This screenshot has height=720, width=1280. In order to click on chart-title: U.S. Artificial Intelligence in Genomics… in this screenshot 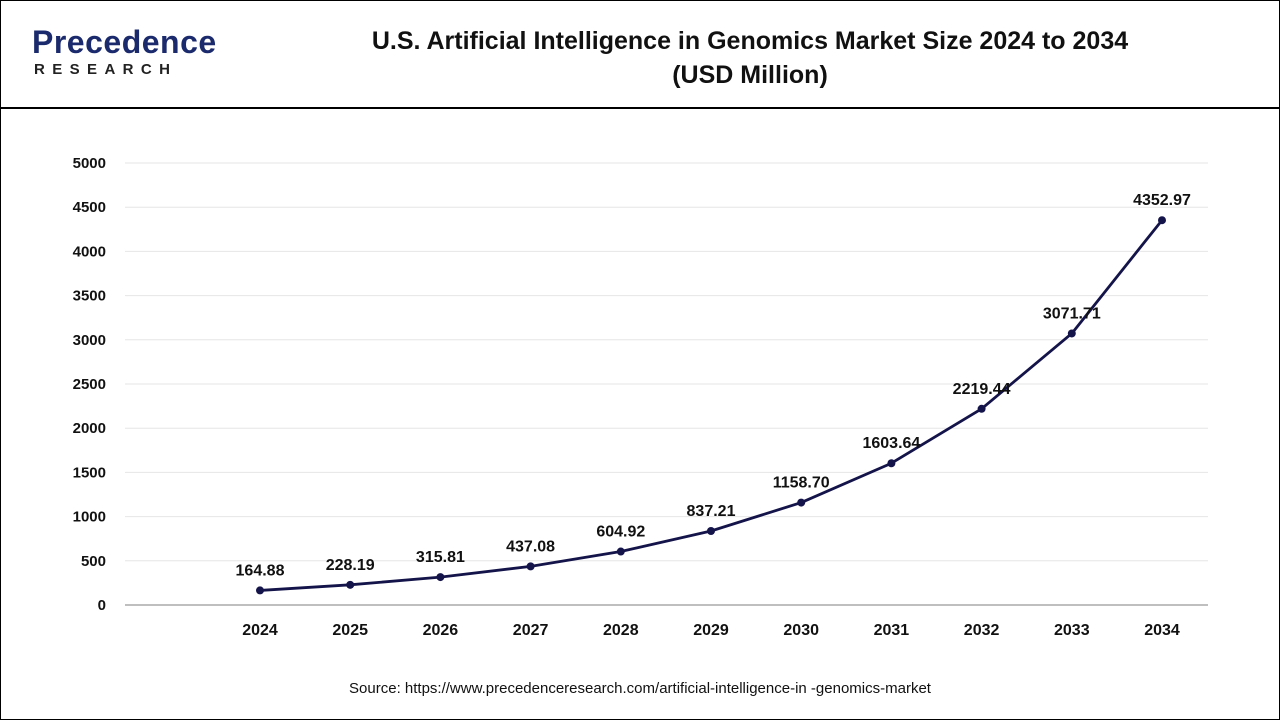, I will do `click(750, 58)`.